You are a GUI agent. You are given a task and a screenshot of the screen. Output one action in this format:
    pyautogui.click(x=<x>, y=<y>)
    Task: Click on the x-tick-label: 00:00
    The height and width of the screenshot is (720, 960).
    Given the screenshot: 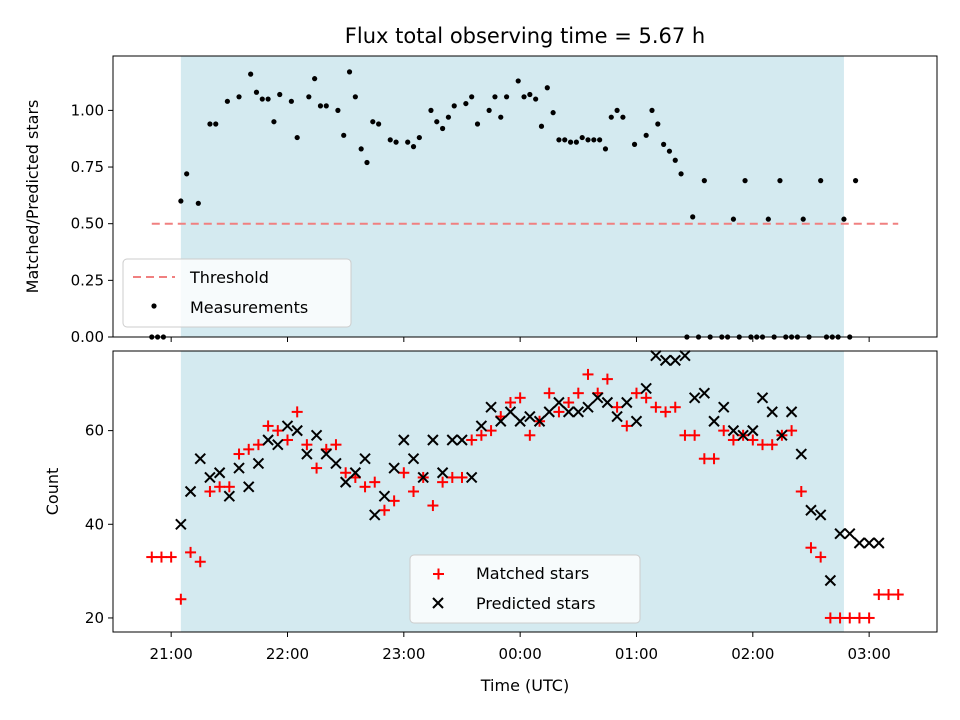 What is the action you would take?
    pyautogui.click(x=520, y=654)
    